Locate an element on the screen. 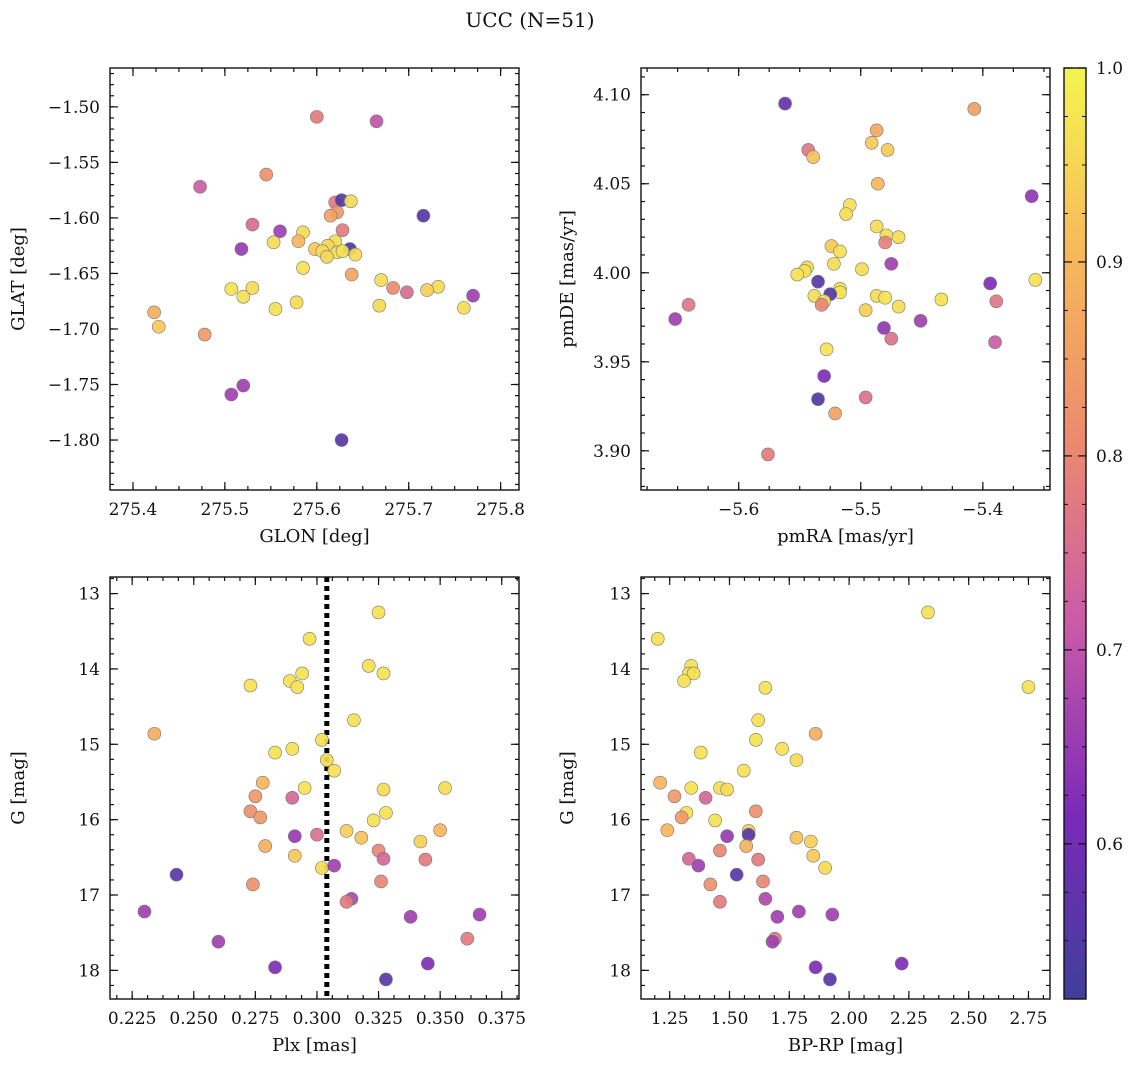 This screenshot has width=1136, height=1067. y-tick-label: −1.55 is located at coordinates (74, 163).